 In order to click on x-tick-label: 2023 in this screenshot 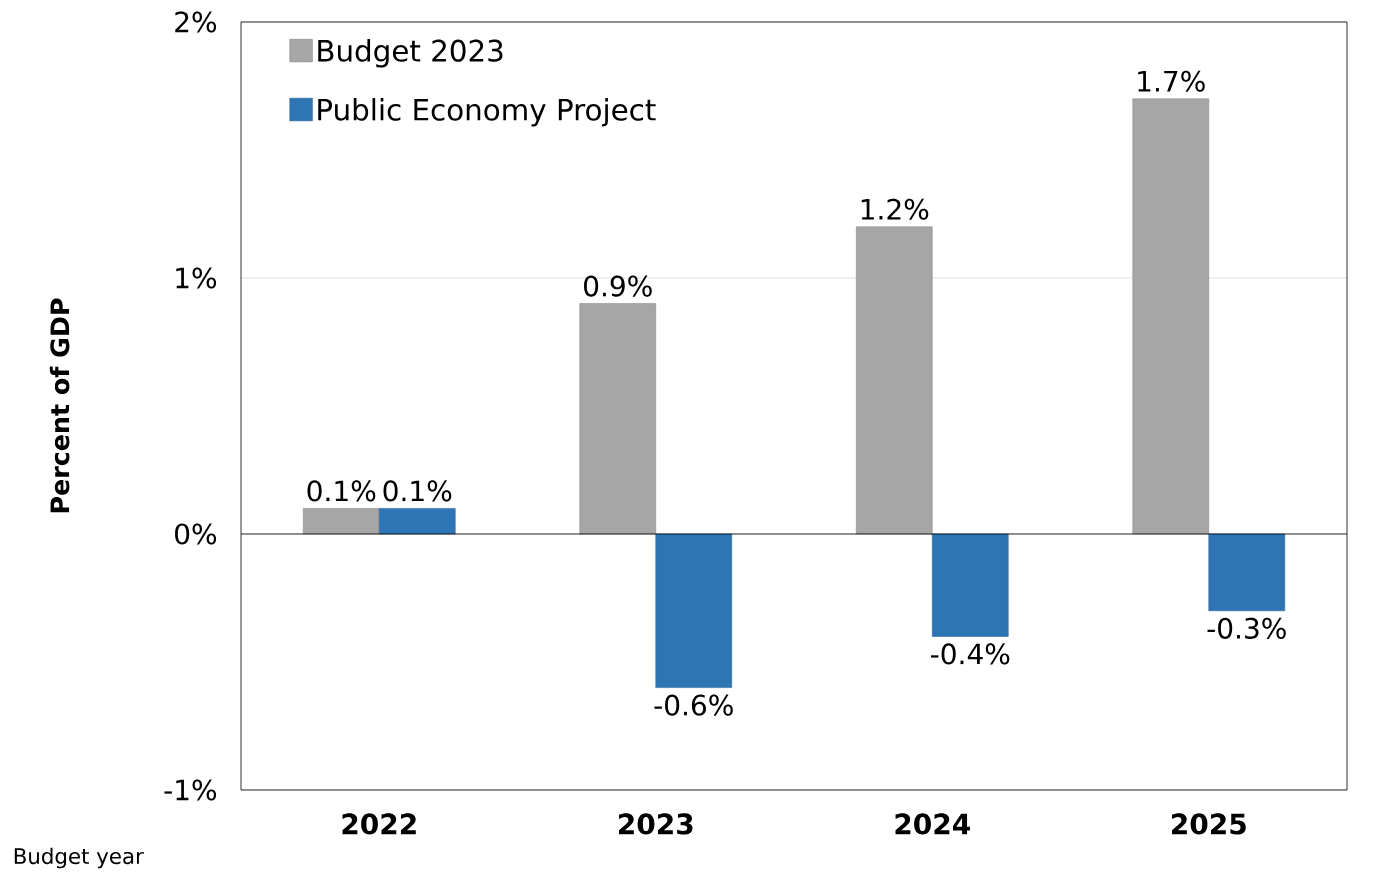, I will do `click(656, 824)`.